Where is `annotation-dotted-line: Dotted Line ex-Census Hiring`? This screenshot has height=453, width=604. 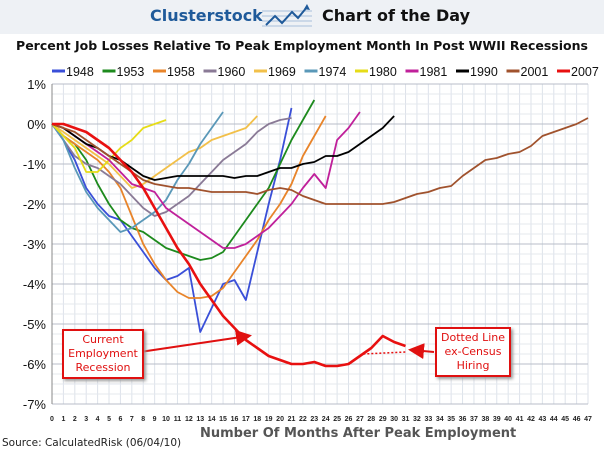 annotation-dotted-line: Dotted Line ex-Census Hiring is located at coordinates (473, 352).